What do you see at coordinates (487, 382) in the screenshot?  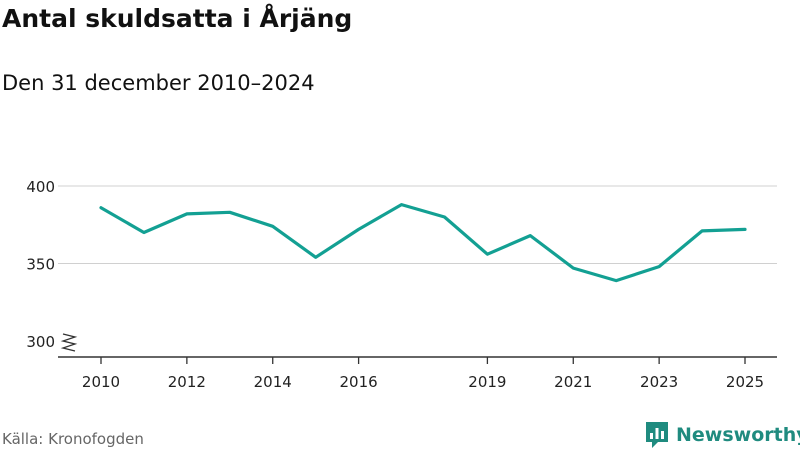 I see `x-tick-label: 2019` at bounding box center [487, 382].